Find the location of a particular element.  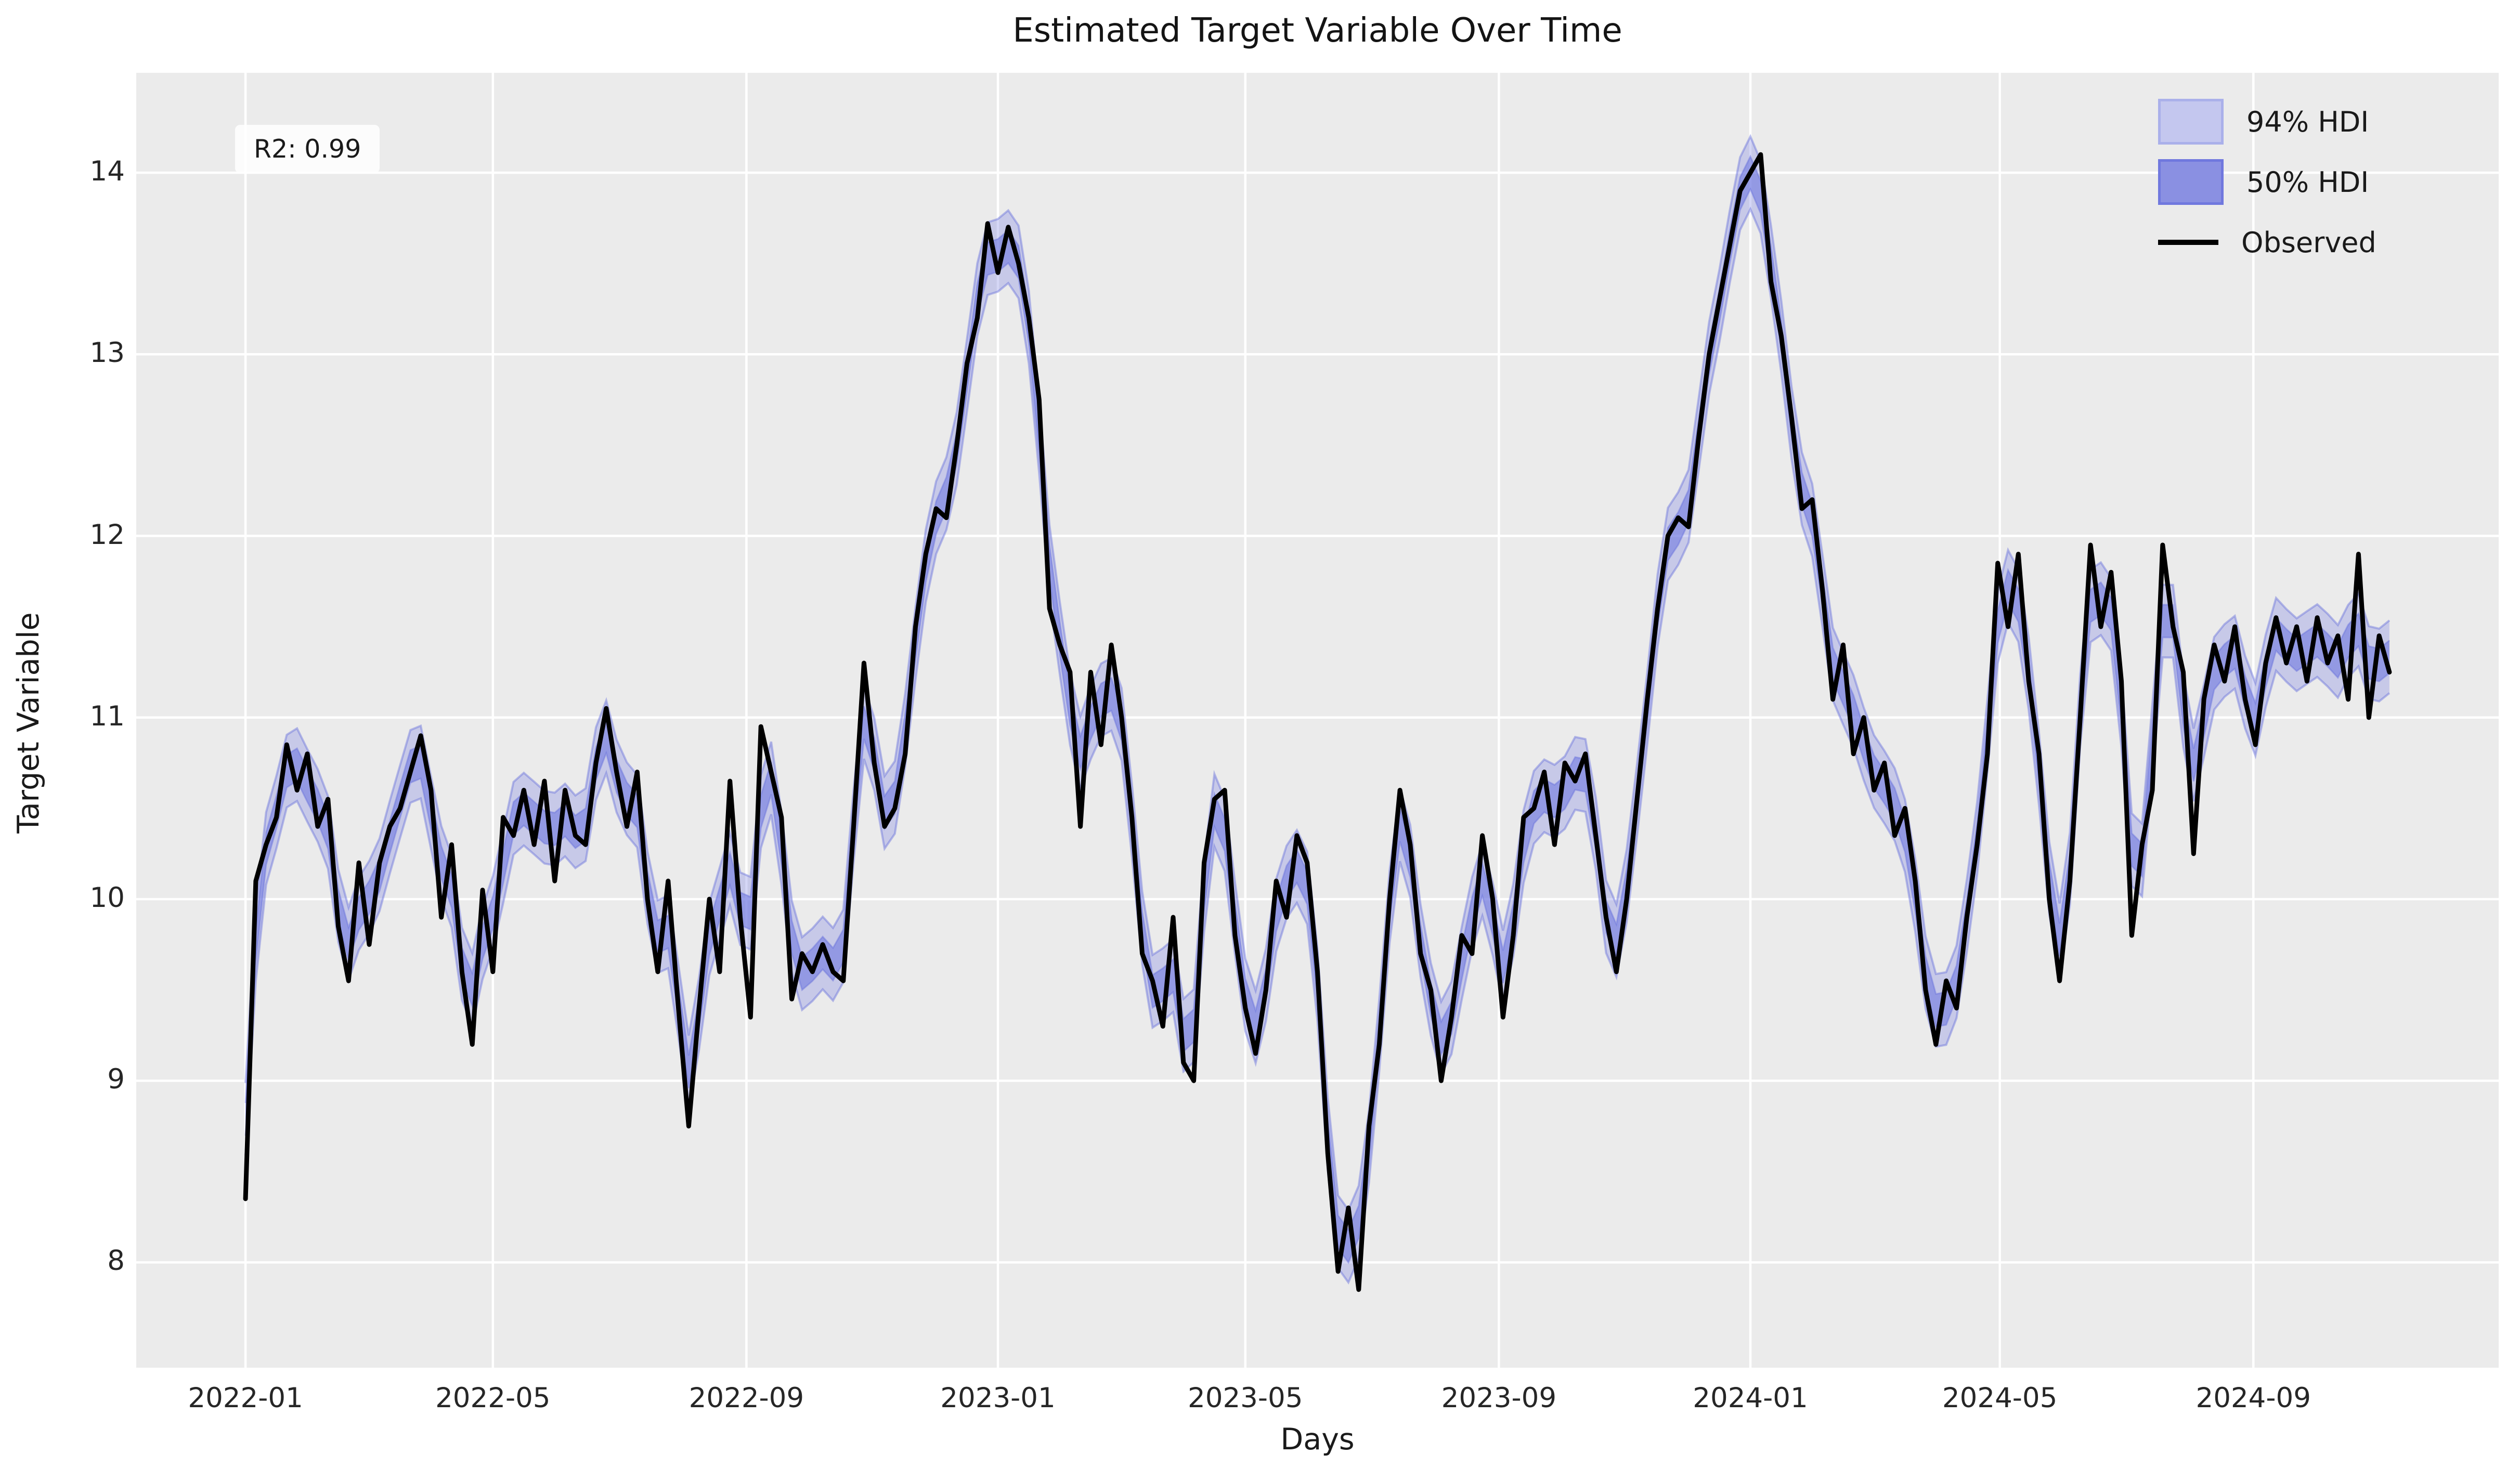

legend-item-50-hdi: 50% HDI is located at coordinates (2327, 182).